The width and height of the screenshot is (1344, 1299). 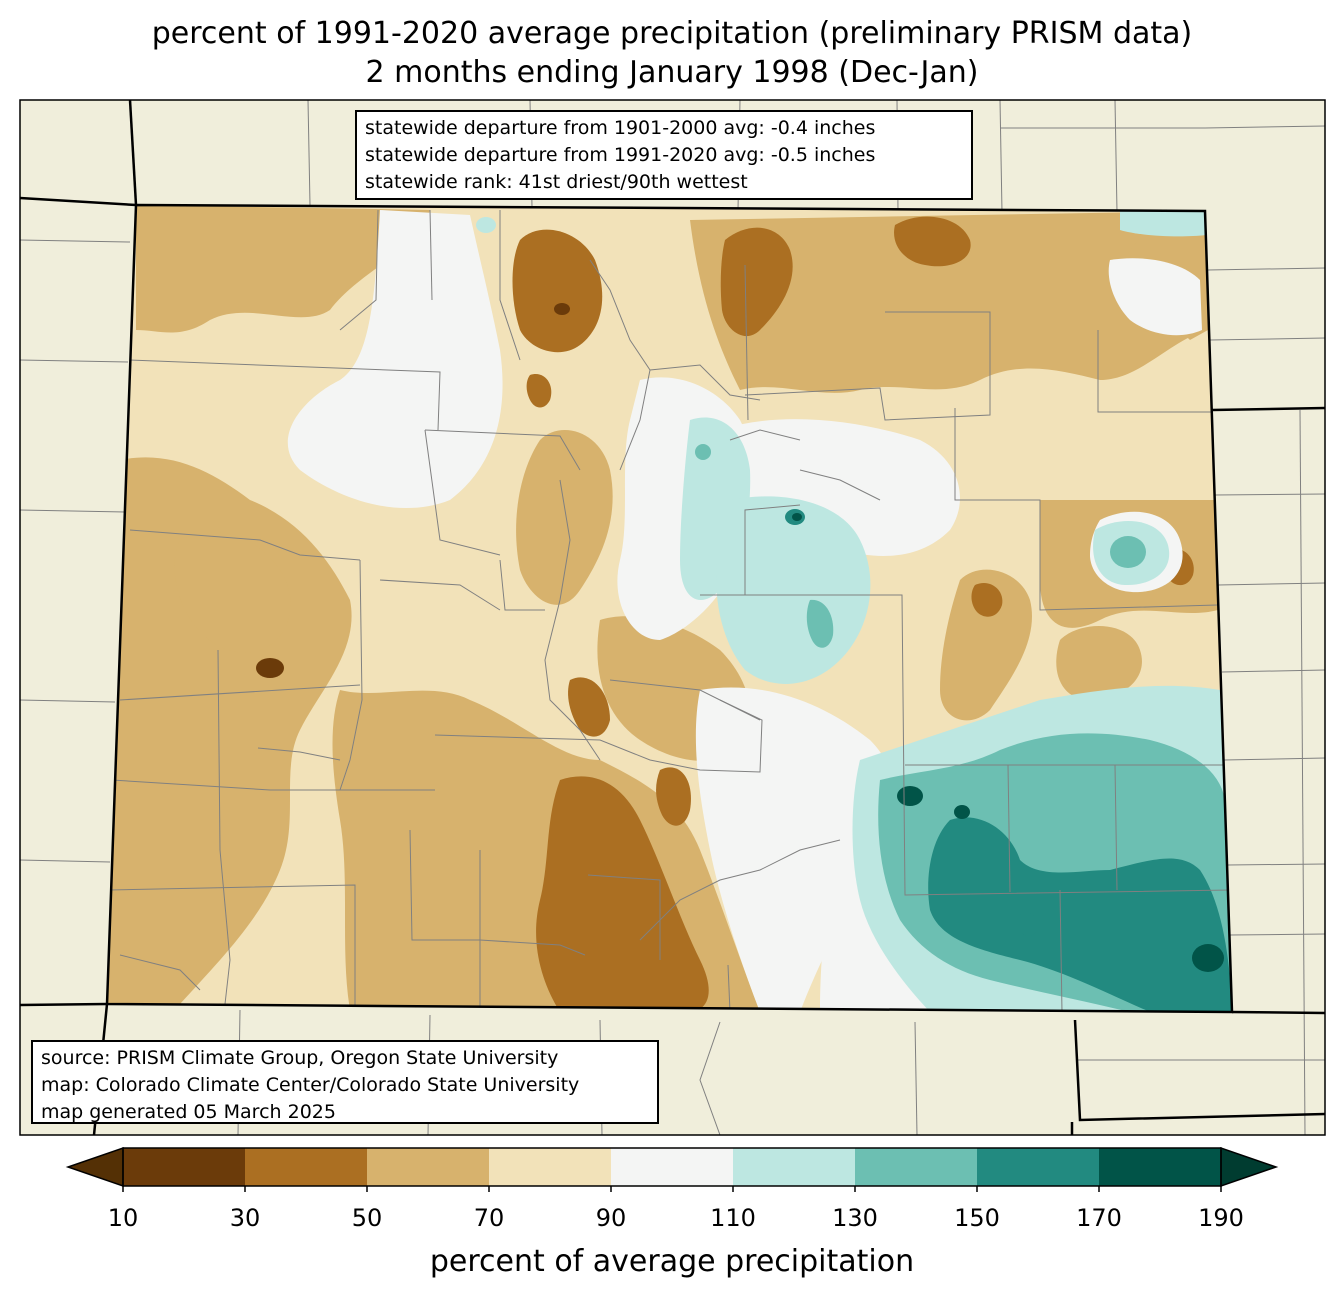 What do you see at coordinates (245, 1218) in the screenshot?
I see `colorbar-tick-label: 30` at bounding box center [245, 1218].